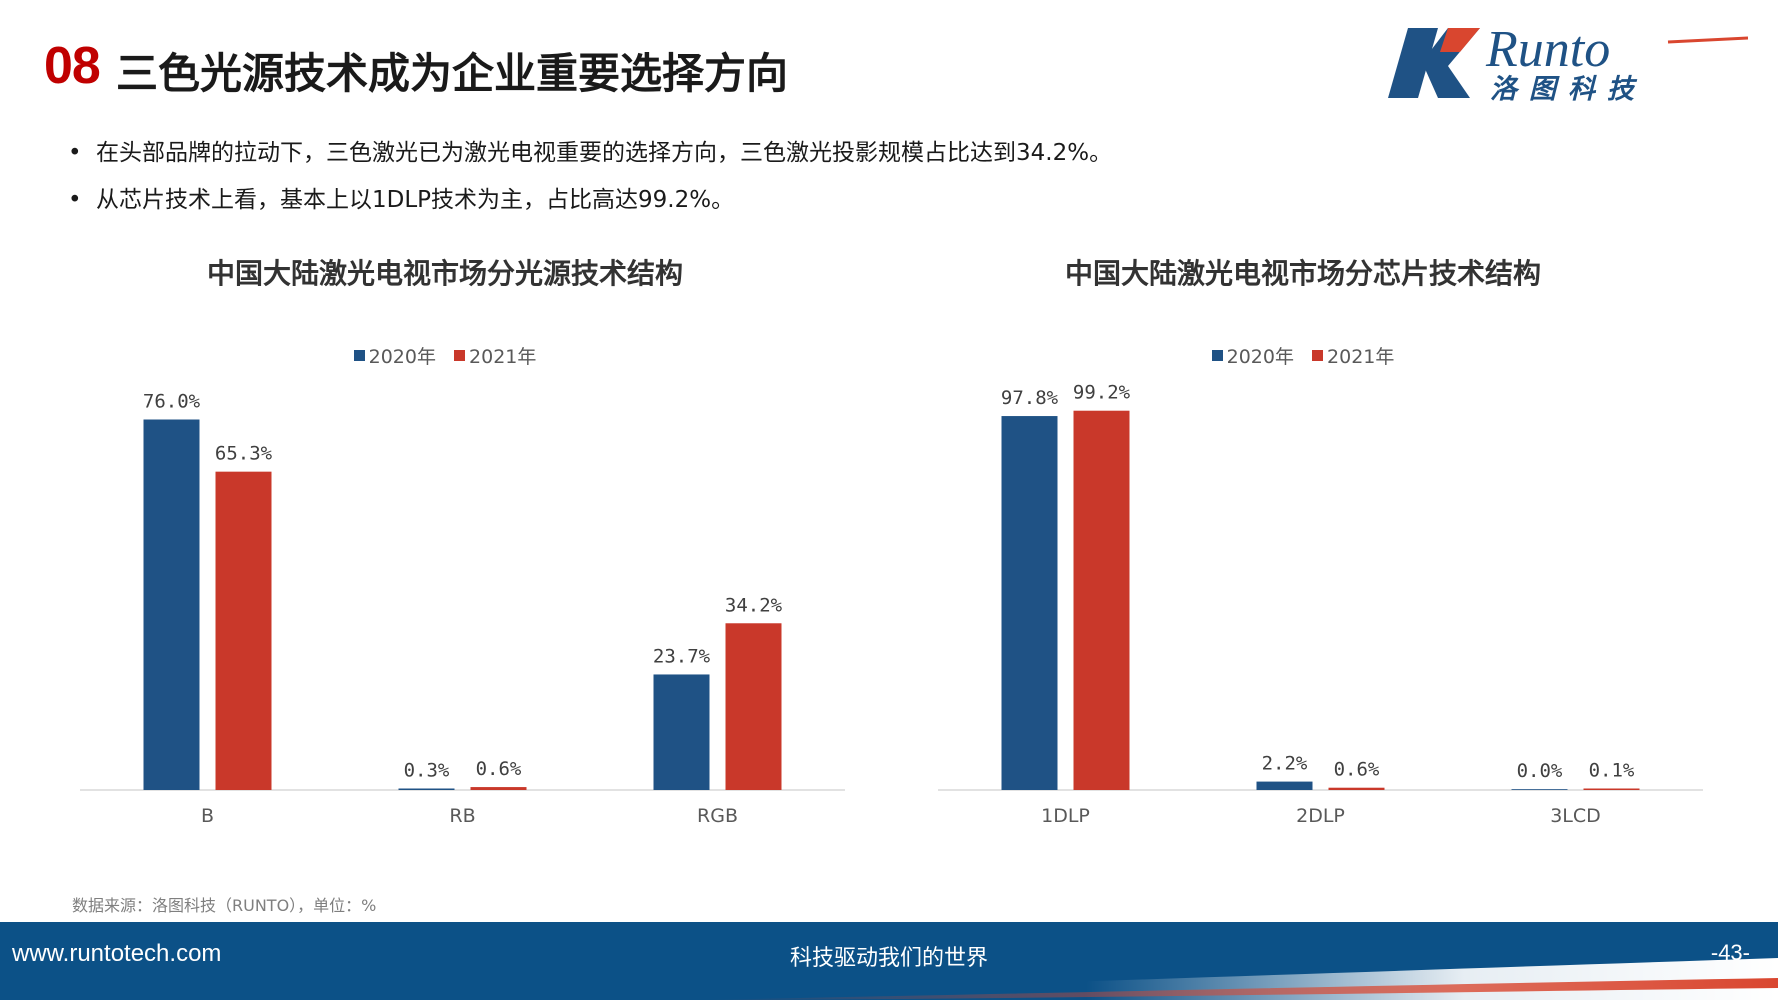 The image size is (1778, 1000). Describe the element at coordinates (1611, 789) in the screenshot. I see `bar-3lcd-2021` at that location.